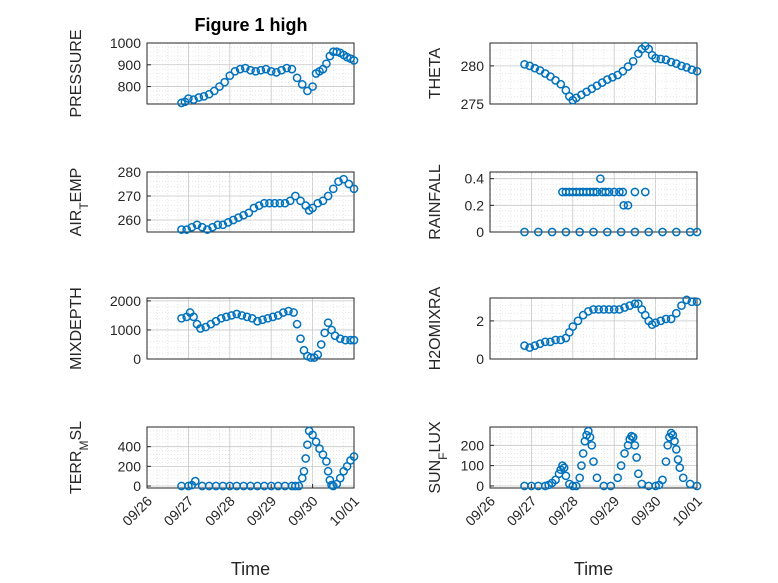  I want to click on y-tick-label: 800, so click(130, 87).